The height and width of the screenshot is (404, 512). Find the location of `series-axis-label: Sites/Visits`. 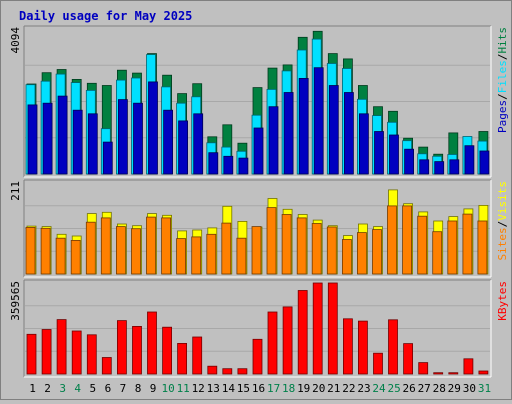

series-axis-label: Sites/Visits is located at coordinates (502, 221).